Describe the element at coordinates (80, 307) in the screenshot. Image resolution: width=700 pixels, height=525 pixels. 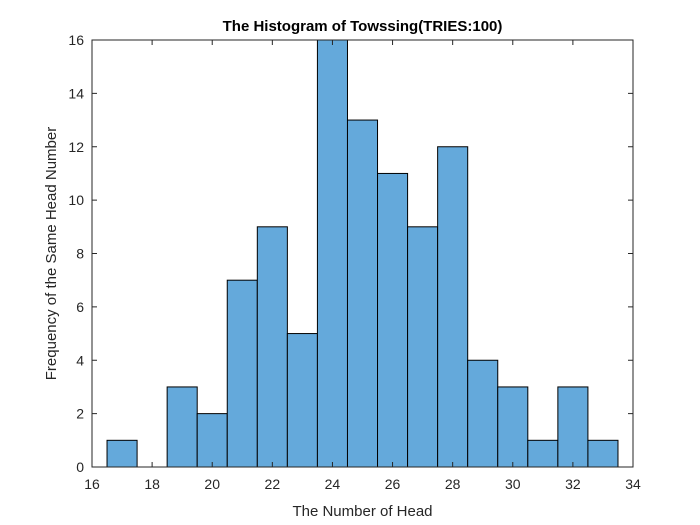
I see `y-tick-label: 6` at that location.